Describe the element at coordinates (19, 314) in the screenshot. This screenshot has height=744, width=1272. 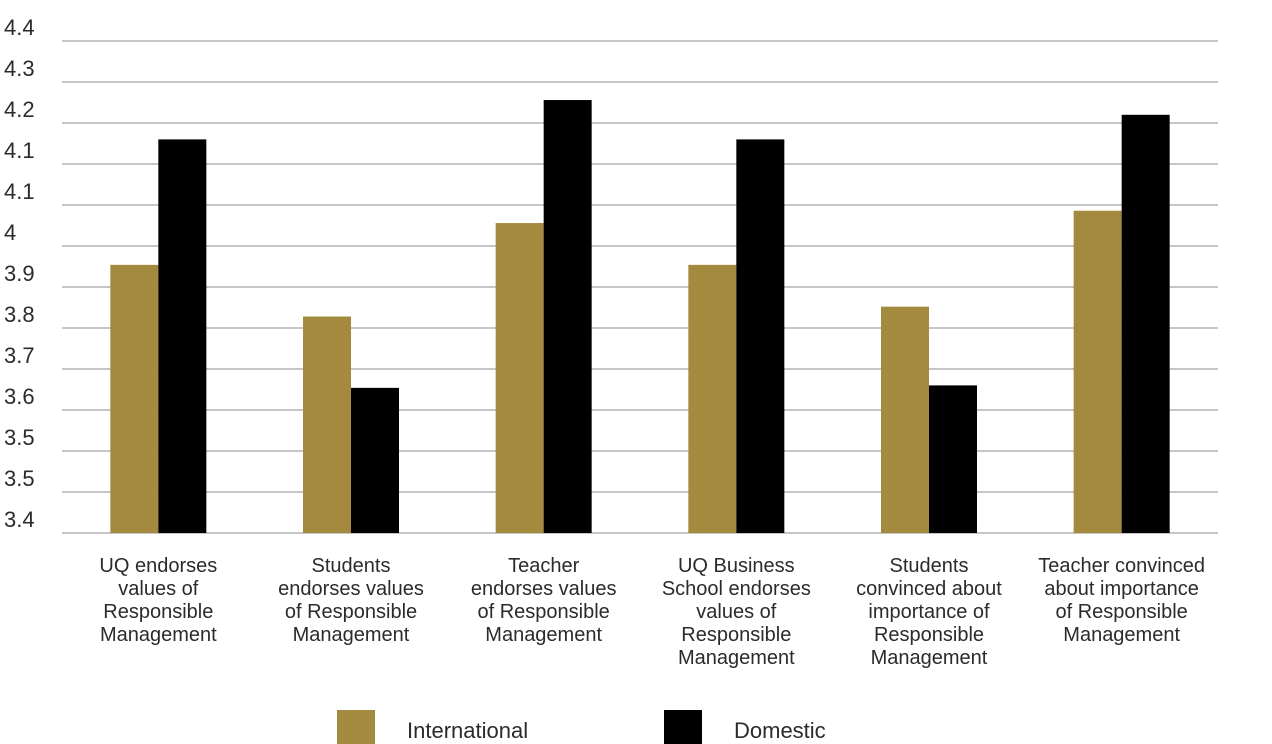
I see `y-tick-label: 3.8` at that location.